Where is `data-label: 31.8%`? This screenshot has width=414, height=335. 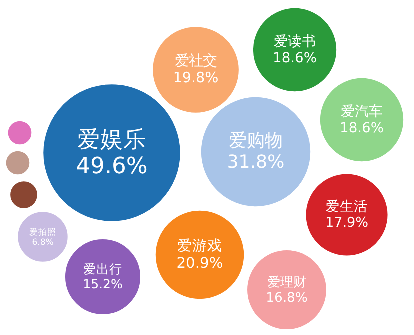
data-label: 31.8% is located at coordinates (256, 162).